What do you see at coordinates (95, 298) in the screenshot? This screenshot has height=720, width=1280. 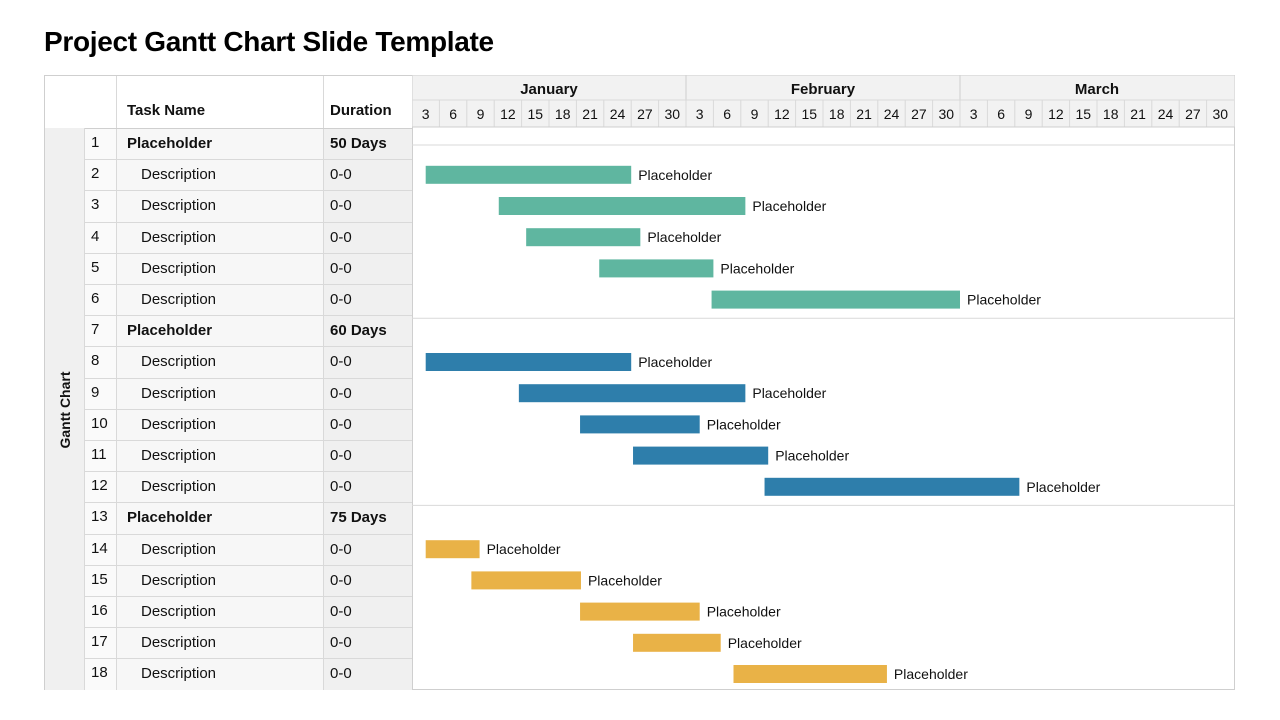 I see `row-number: 6` at bounding box center [95, 298].